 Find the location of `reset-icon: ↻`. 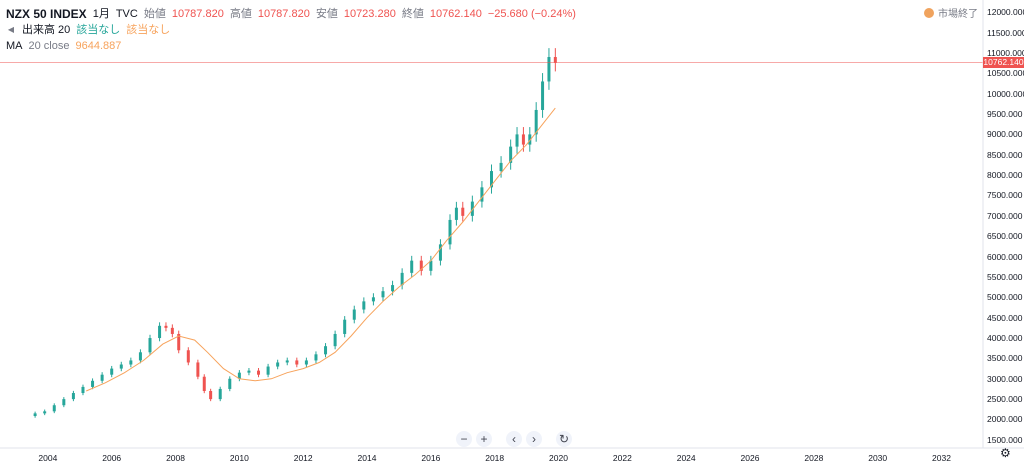

reset-icon: ↻ is located at coordinates (564, 439).